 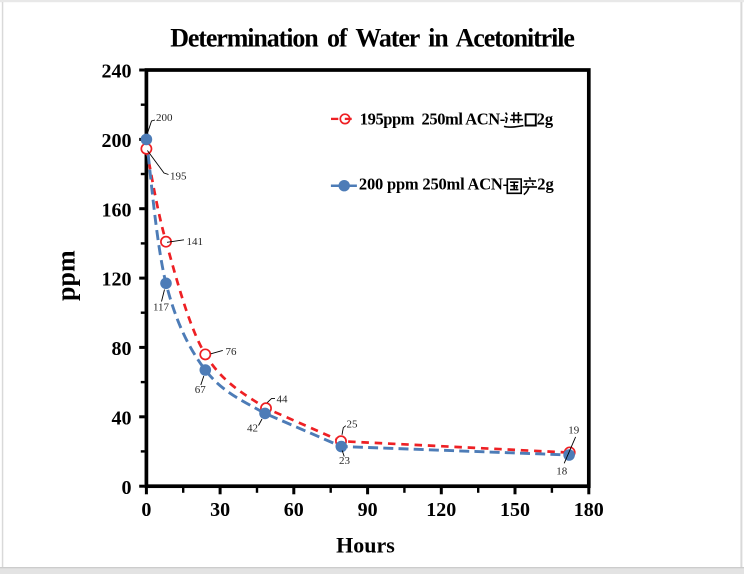 I want to click on svg-text: ppm, so click(x=66, y=275).